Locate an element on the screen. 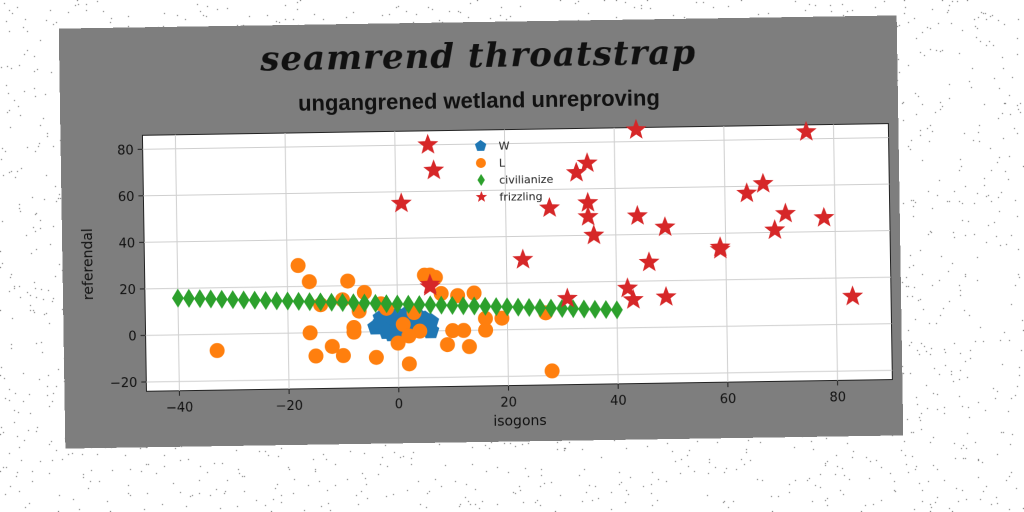  y-tick-label: −20 is located at coordinates (124, 383).